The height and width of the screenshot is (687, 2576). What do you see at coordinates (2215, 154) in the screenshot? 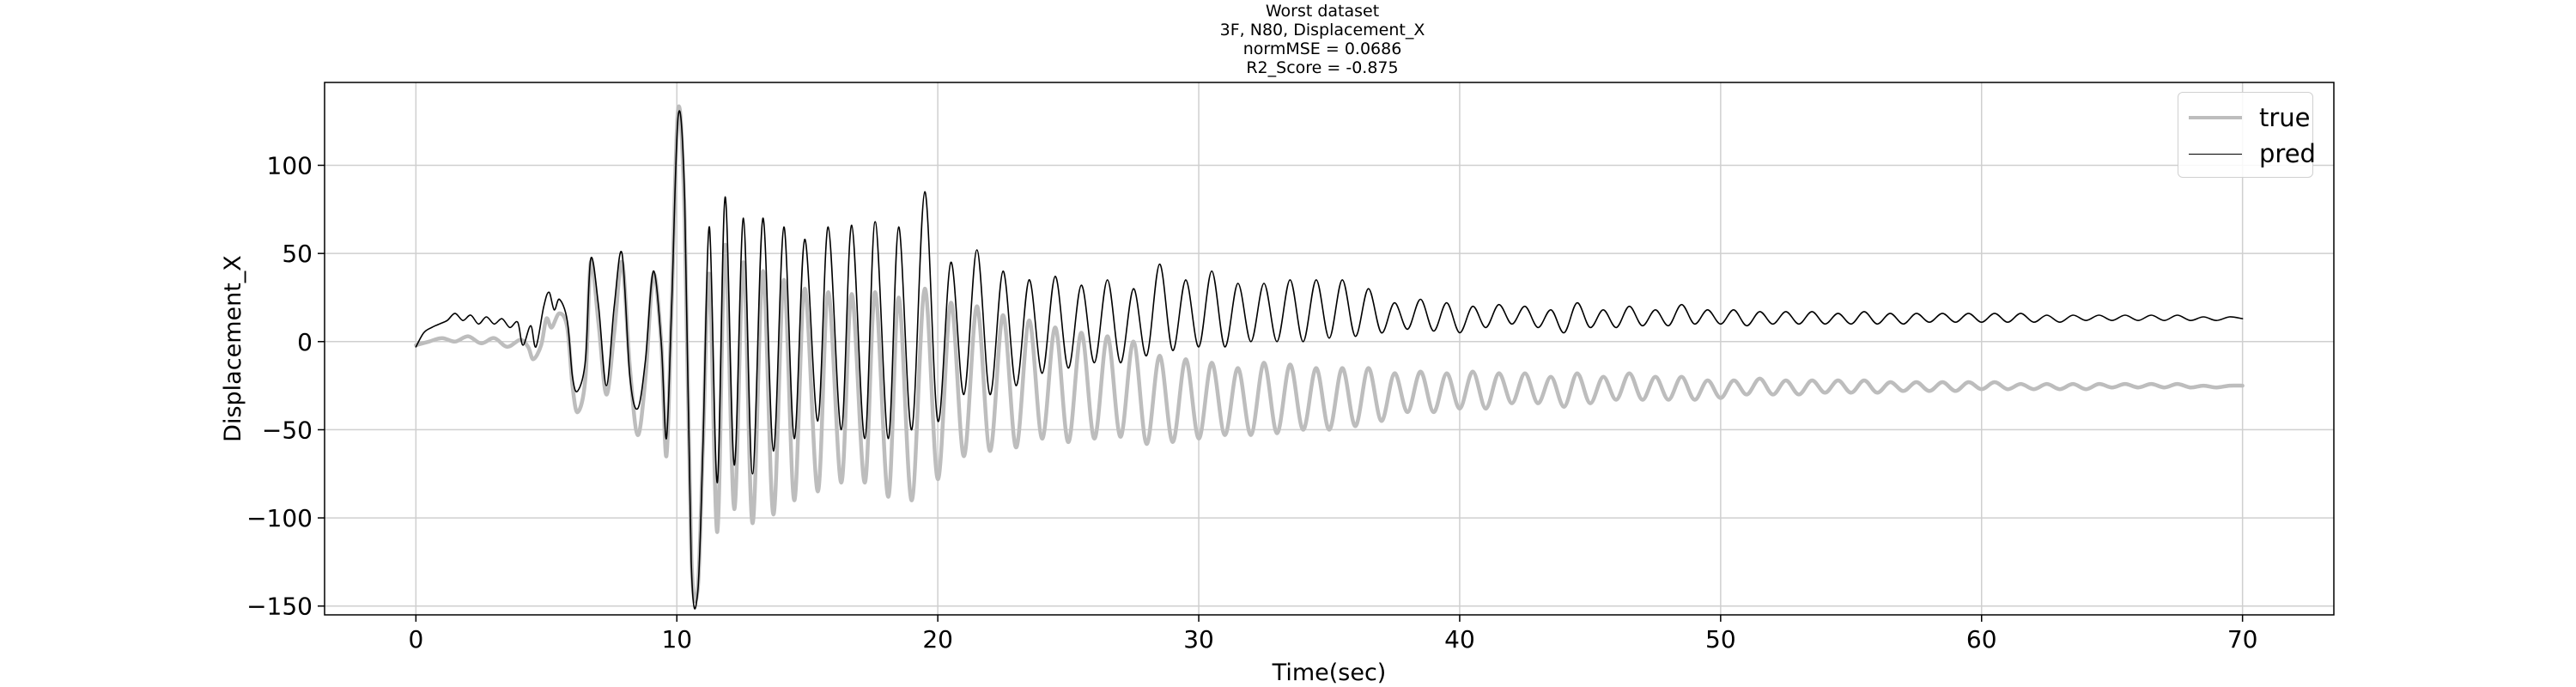
I see `legend-swatch-pred` at bounding box center [2215, 154].